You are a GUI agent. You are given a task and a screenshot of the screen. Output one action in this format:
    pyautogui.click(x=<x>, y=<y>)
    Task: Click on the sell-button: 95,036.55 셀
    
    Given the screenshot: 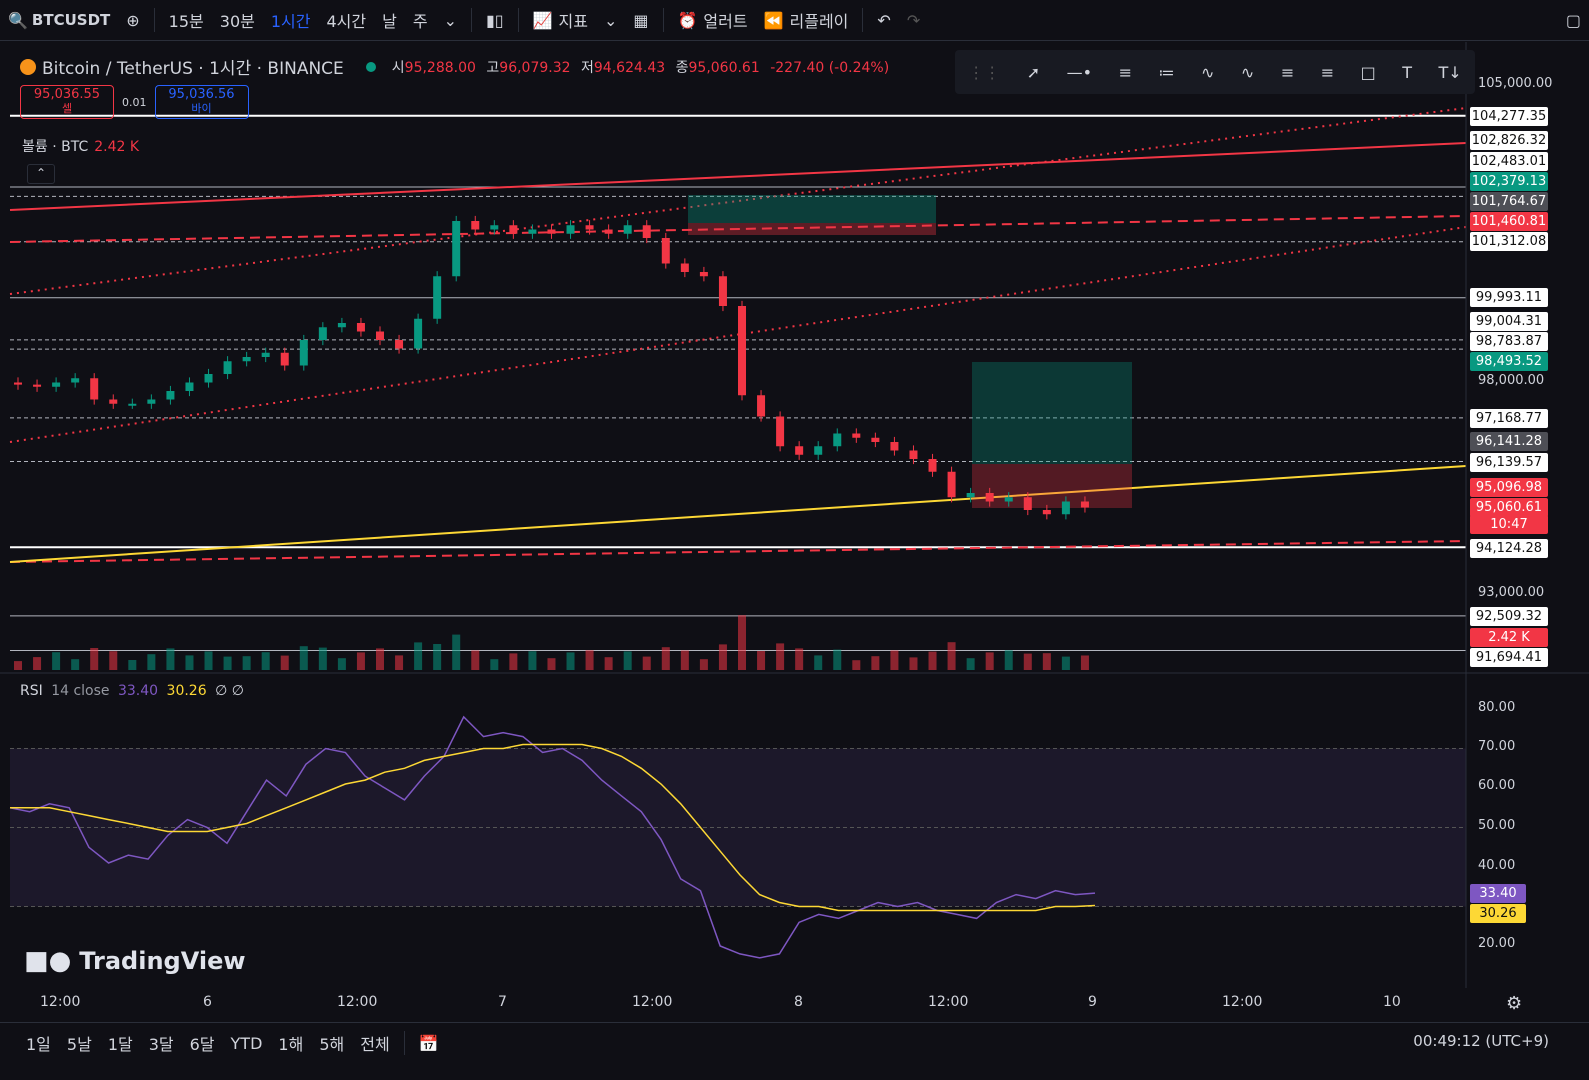 What is the action you would take?
    pyautogui.click(x=67, y=102)
    